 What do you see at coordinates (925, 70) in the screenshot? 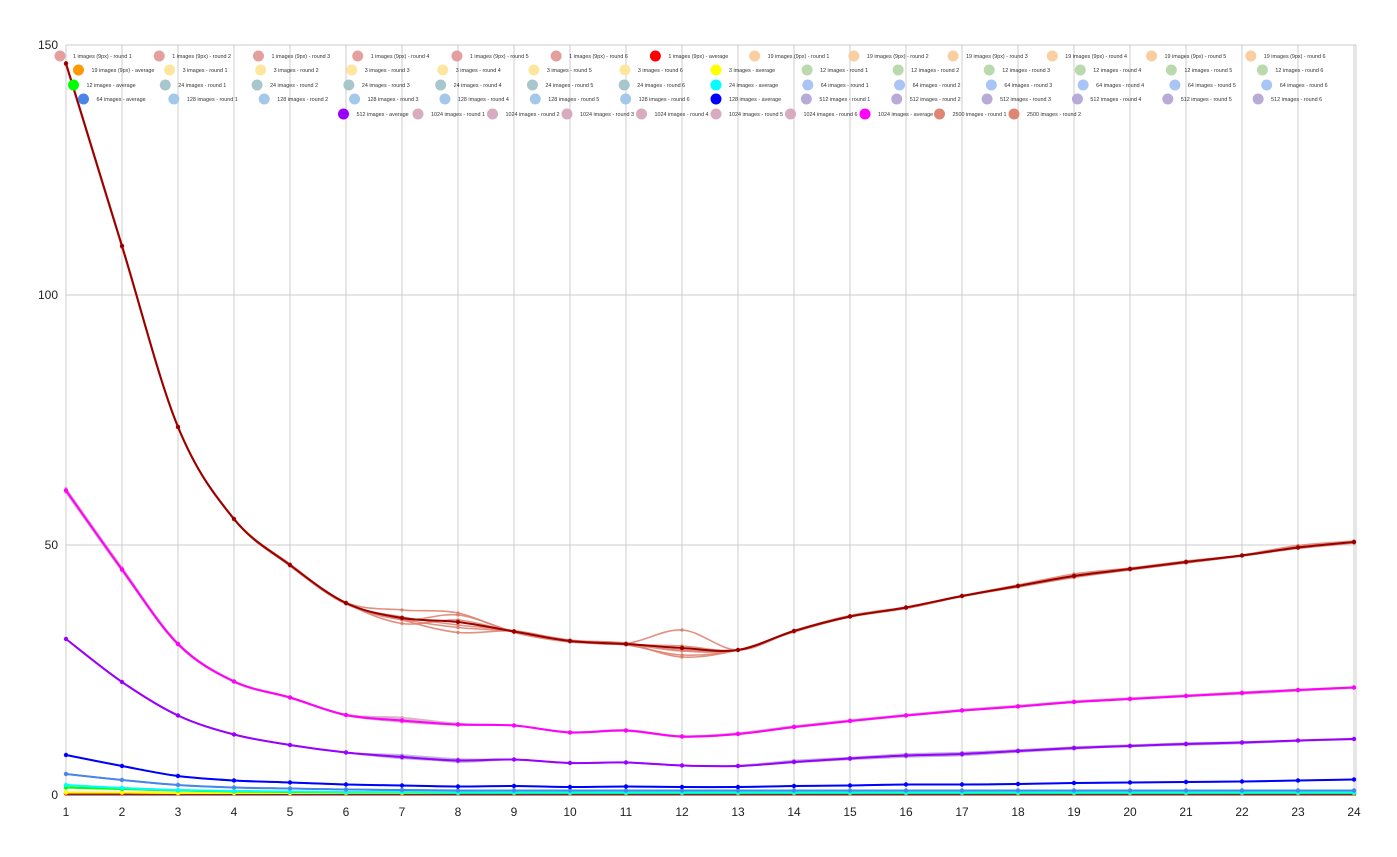
I see `legend-entry: 12 images - round 2` at bounding box center [925, 70].